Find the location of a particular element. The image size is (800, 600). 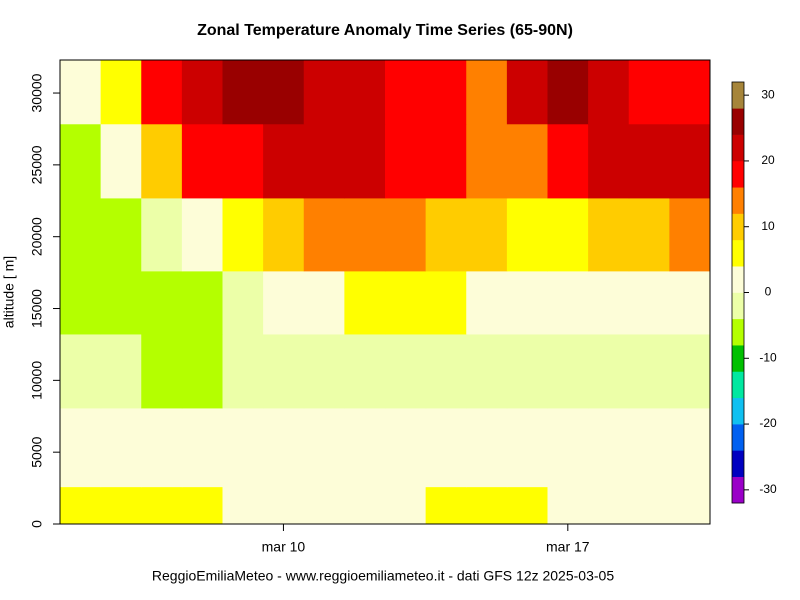

colorbar-tick-label: -20 is located at coordinates (768, 423).